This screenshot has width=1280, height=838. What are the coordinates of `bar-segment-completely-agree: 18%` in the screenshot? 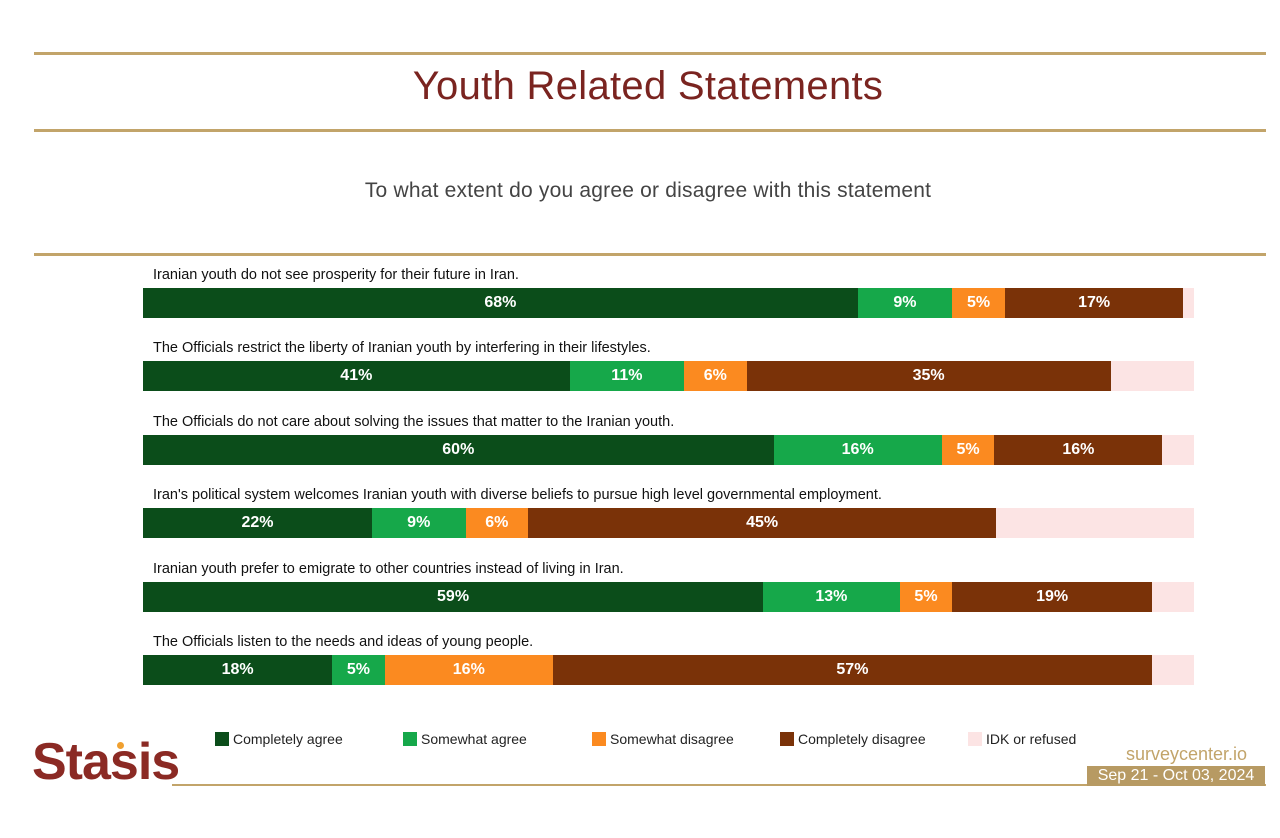 It's located at (238, 670).